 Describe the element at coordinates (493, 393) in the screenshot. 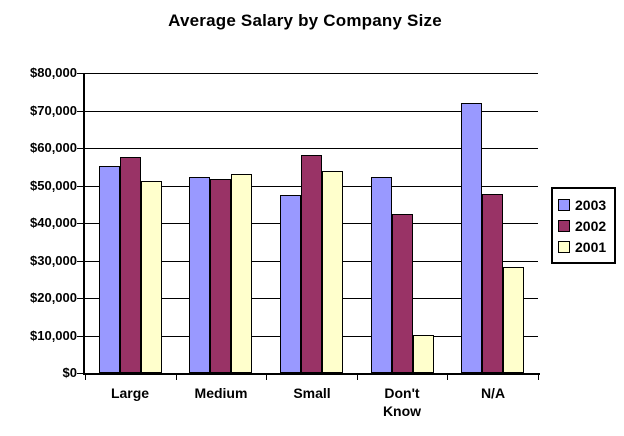

I see `x-axis-category-label: N/A` at that location.